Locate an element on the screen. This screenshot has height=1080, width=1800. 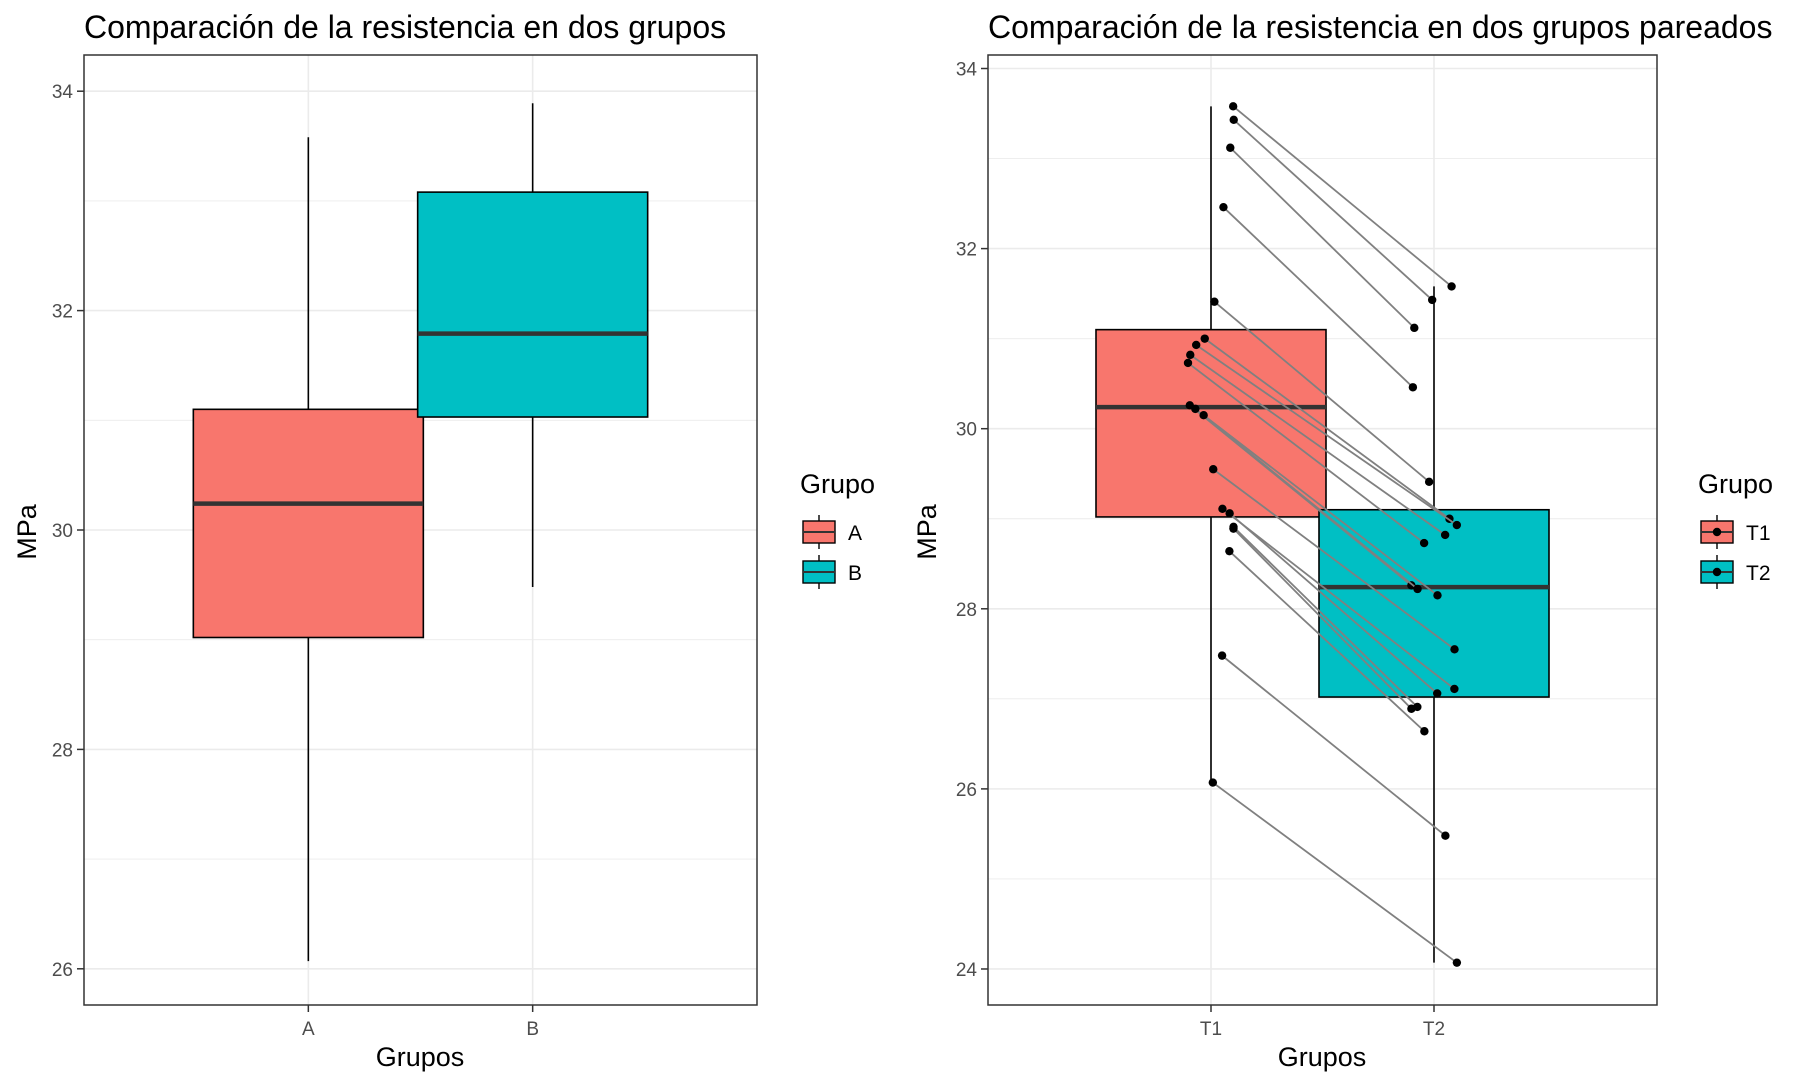
legend-label: T1 is located at coordinates (1758, 533).